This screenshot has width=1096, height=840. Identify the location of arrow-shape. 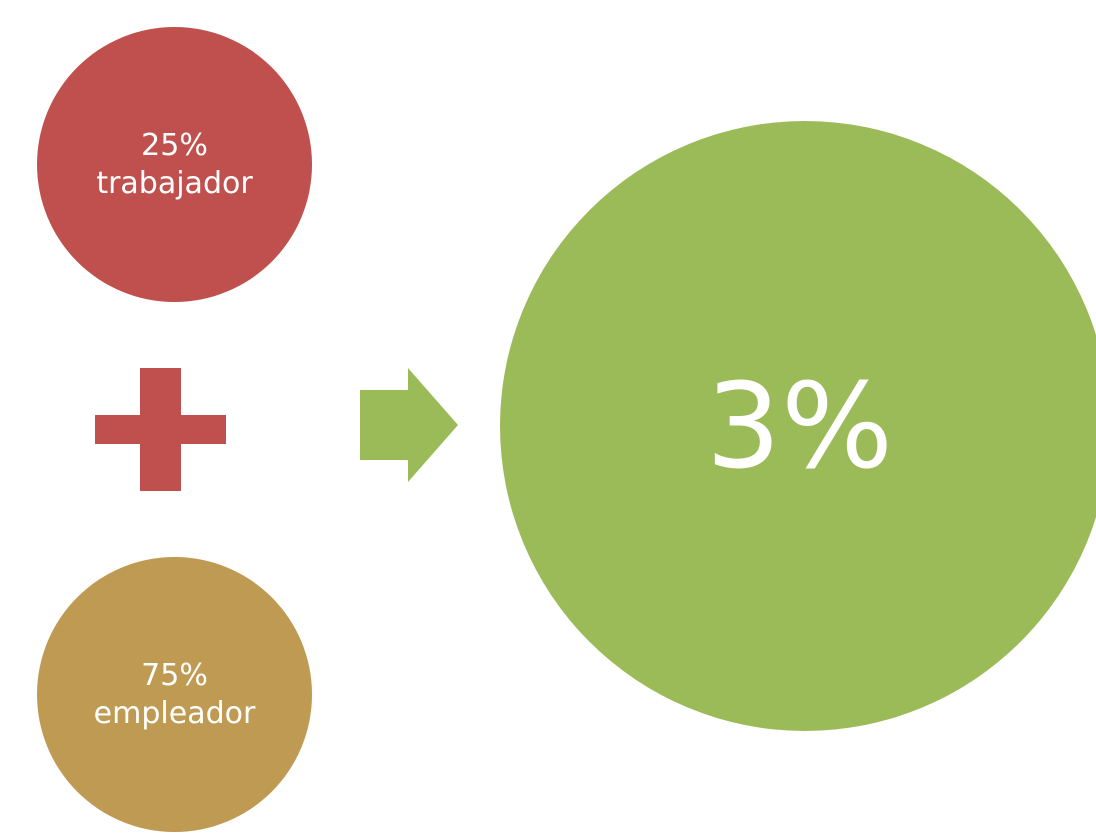
(409, 425).